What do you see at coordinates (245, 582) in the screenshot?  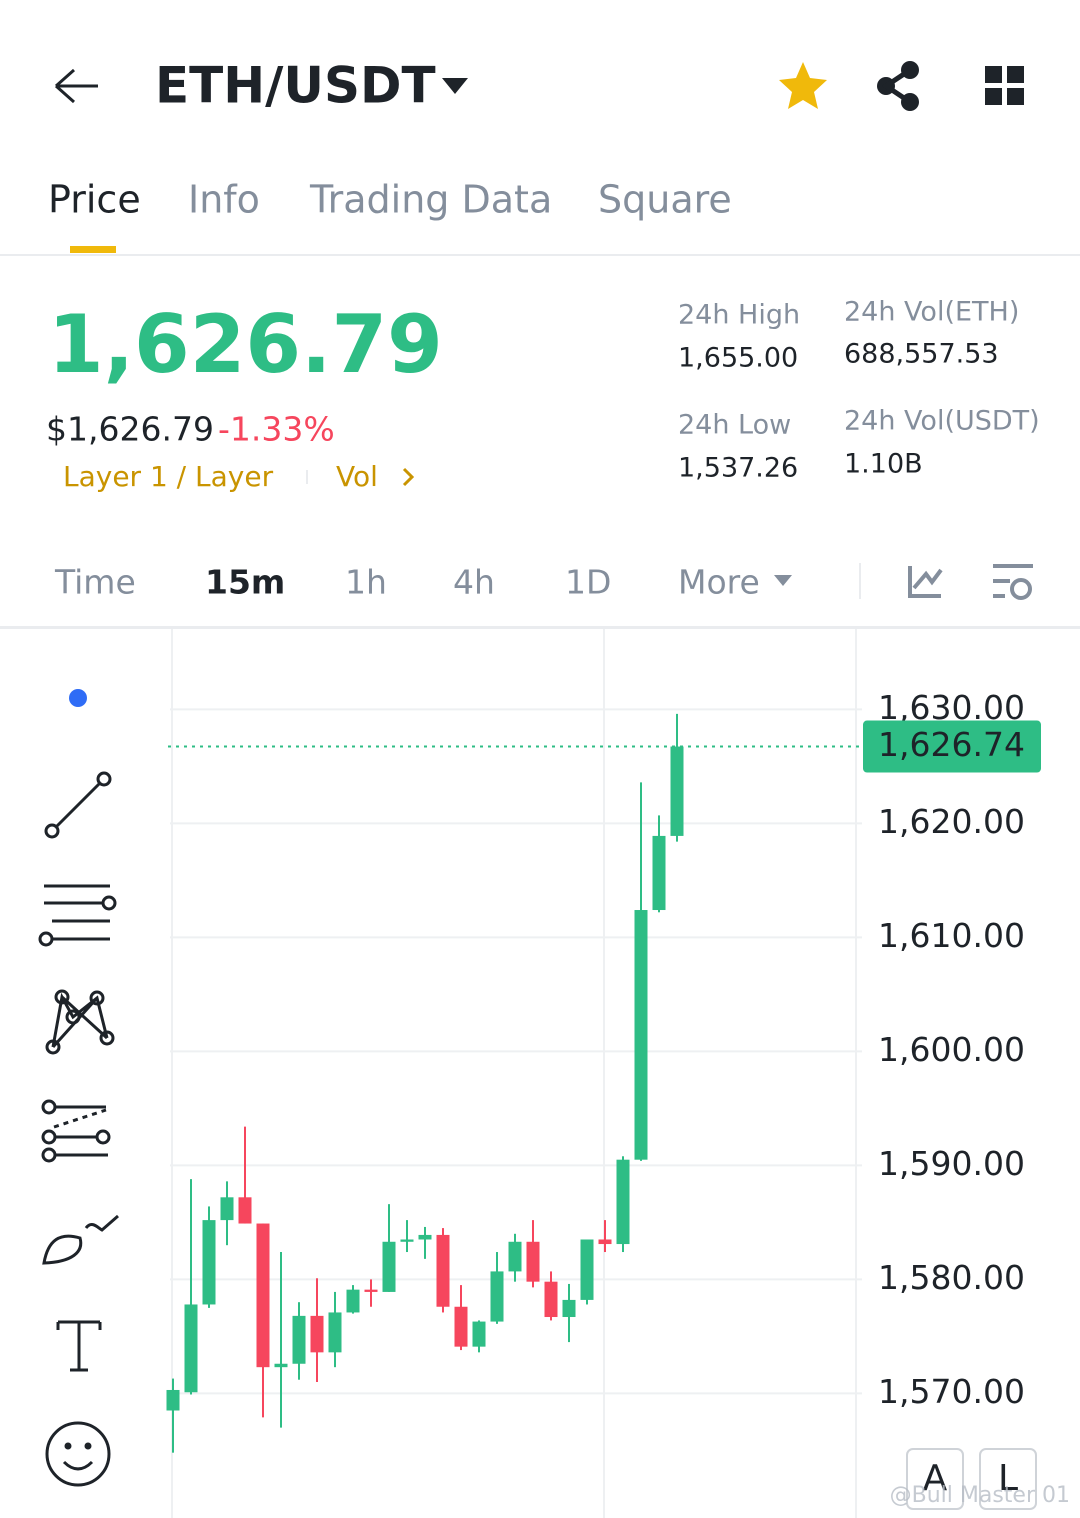 I see `timeframe: 15m` at bounding box center [245, 582].